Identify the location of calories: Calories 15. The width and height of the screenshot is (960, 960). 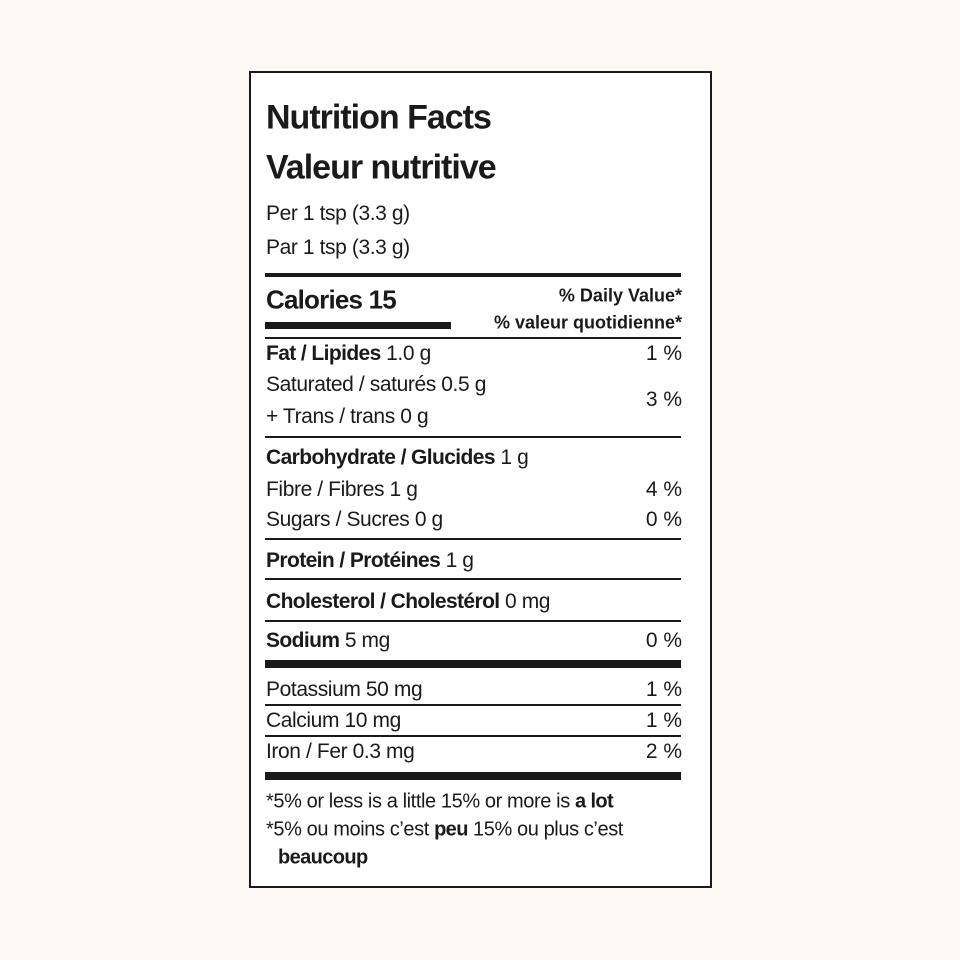
(331, 299).